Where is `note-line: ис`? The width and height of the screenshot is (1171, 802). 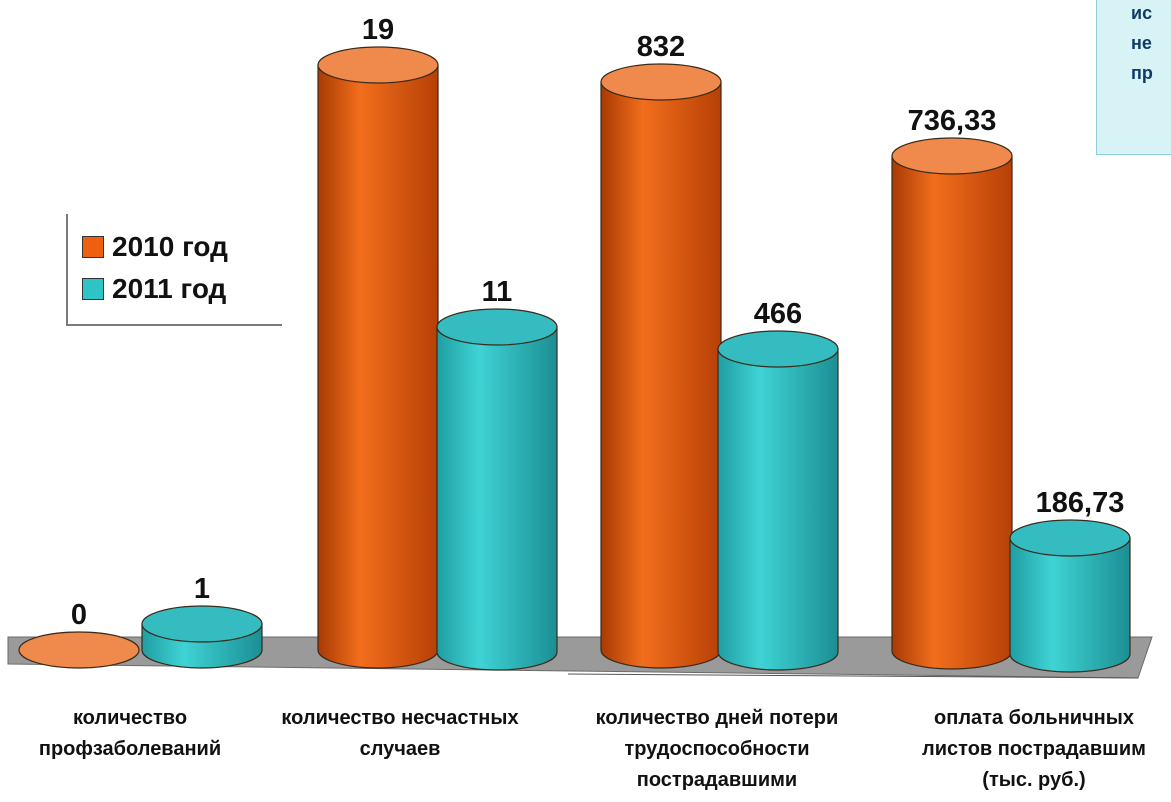 note-line: ис is located at coordinates (1142, 13).